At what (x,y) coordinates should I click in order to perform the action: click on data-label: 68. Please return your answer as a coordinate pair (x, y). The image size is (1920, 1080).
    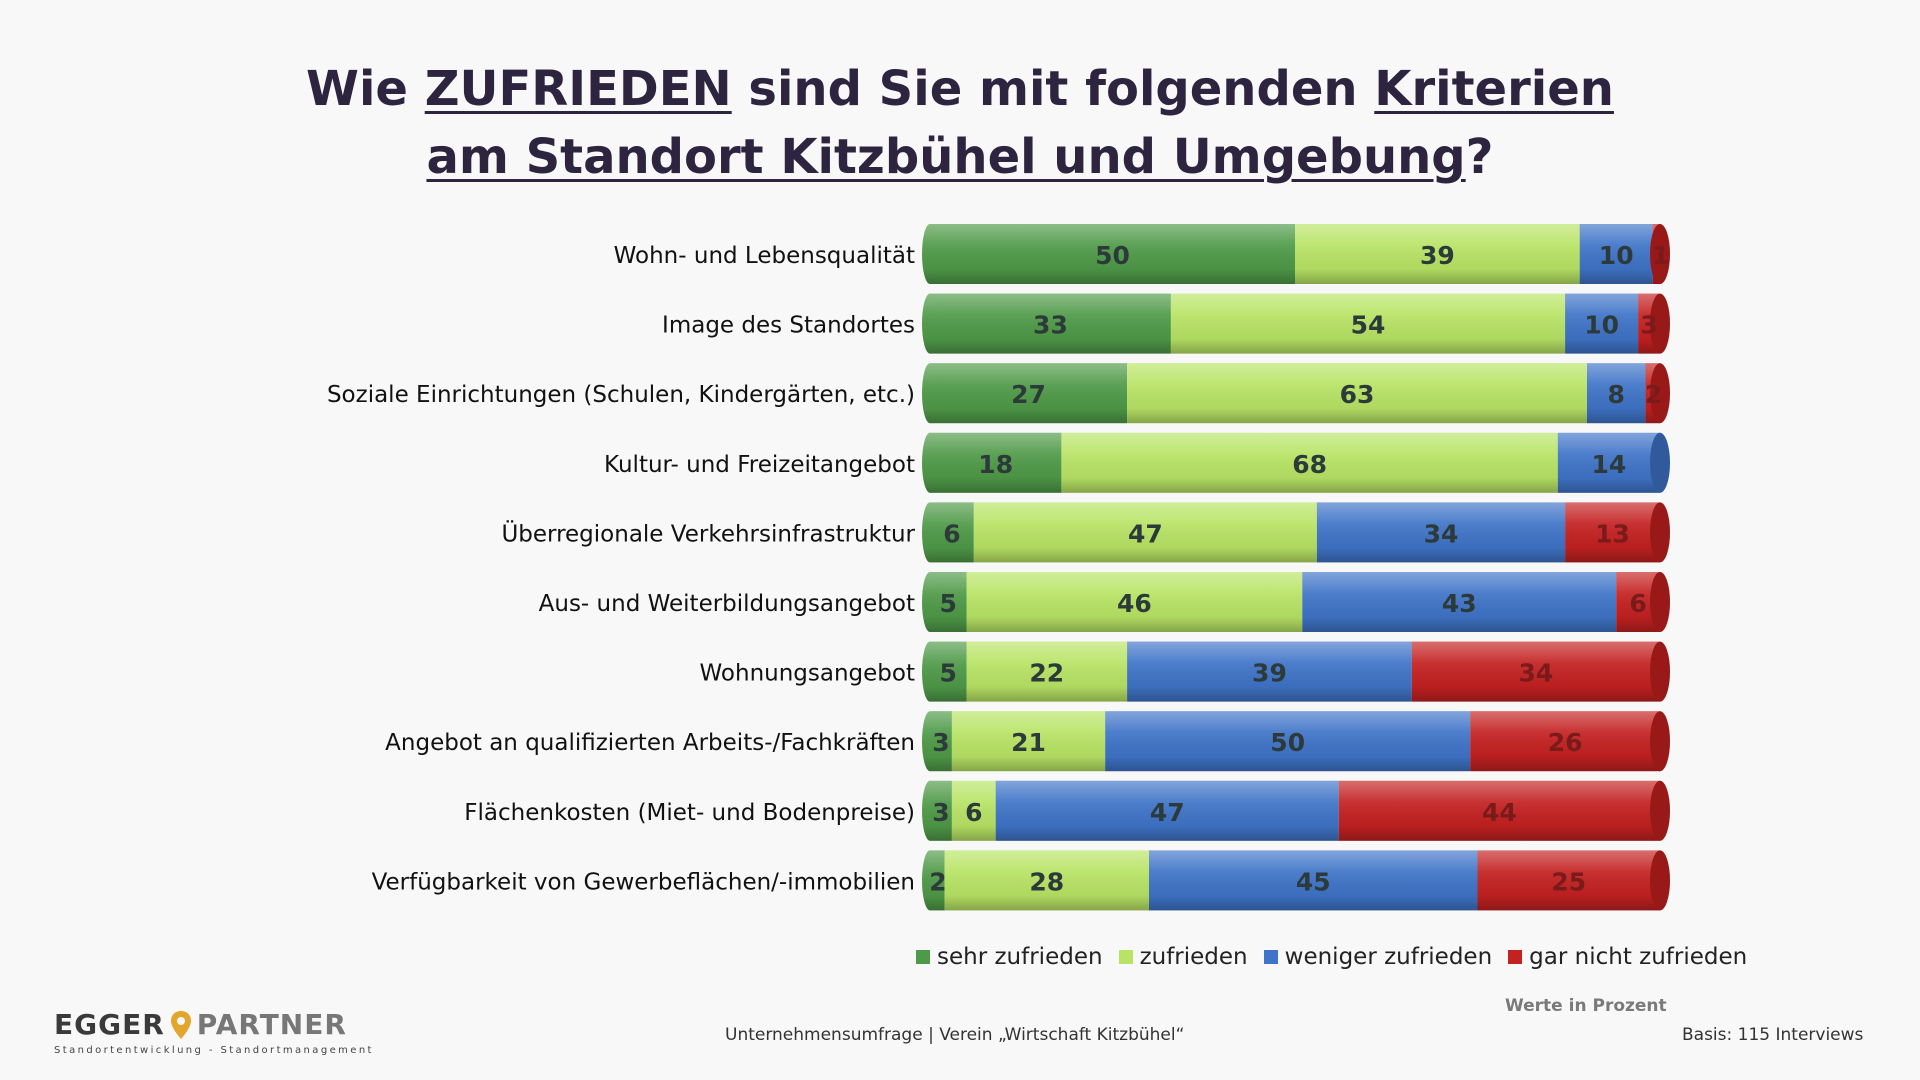
    Looking at the image, I should click on (1309, 464).